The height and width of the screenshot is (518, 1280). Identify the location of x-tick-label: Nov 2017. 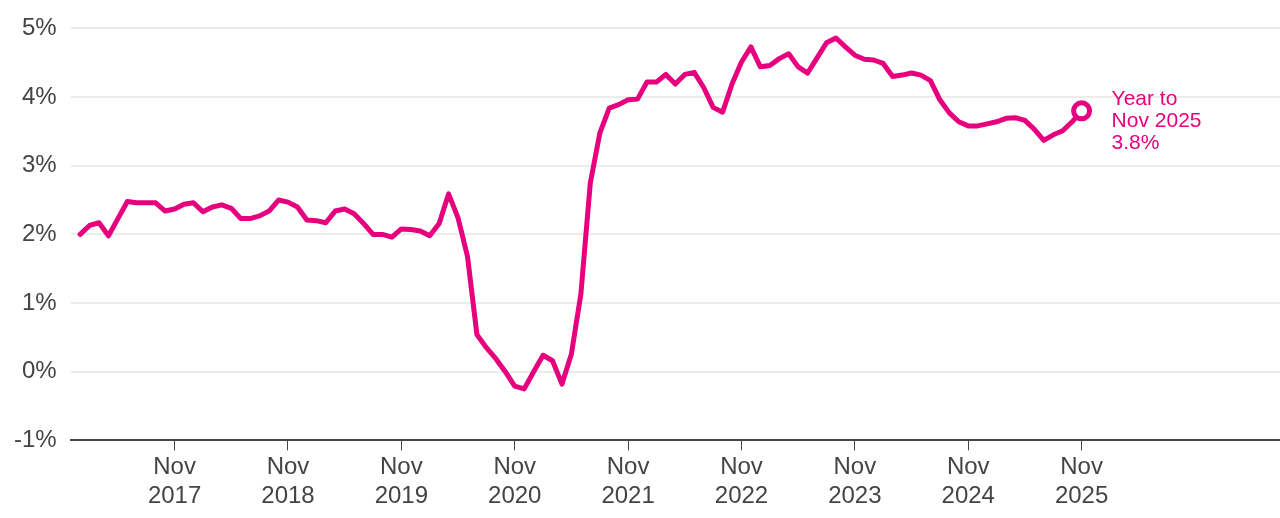
(174, 480).